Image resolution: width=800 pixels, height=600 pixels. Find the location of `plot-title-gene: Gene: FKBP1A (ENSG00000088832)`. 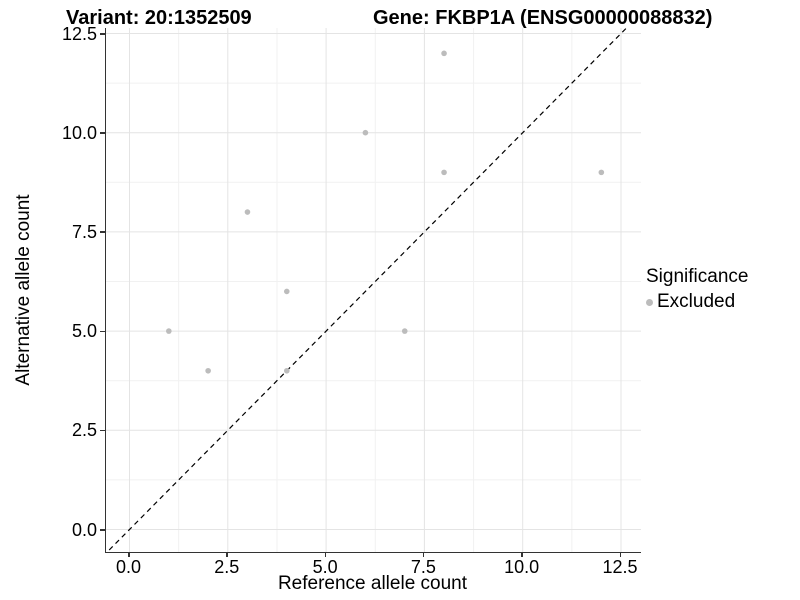

plot-title-gene: Gene: FKBP1A (ENSG00000088832) is located at coordinates (543, 18).